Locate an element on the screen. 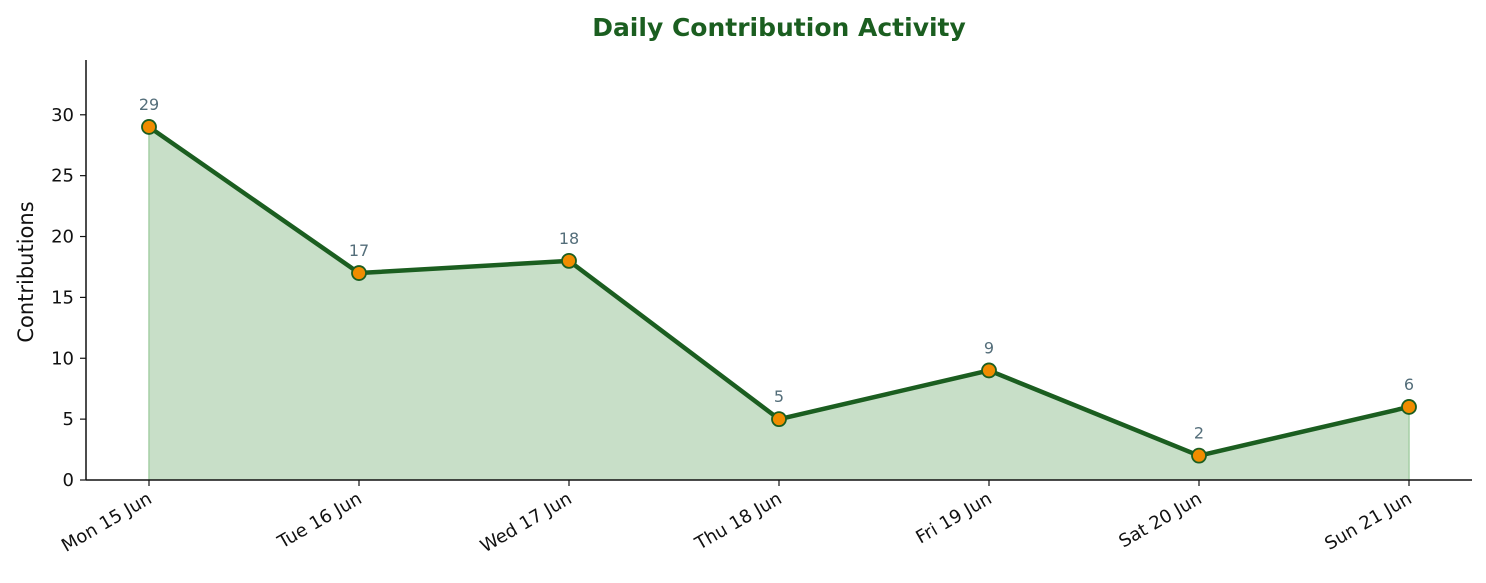 Image resolution: width=1486 pixels, height=583 pixels. y-tick-label: 5 is located at coordinates (68, 419).